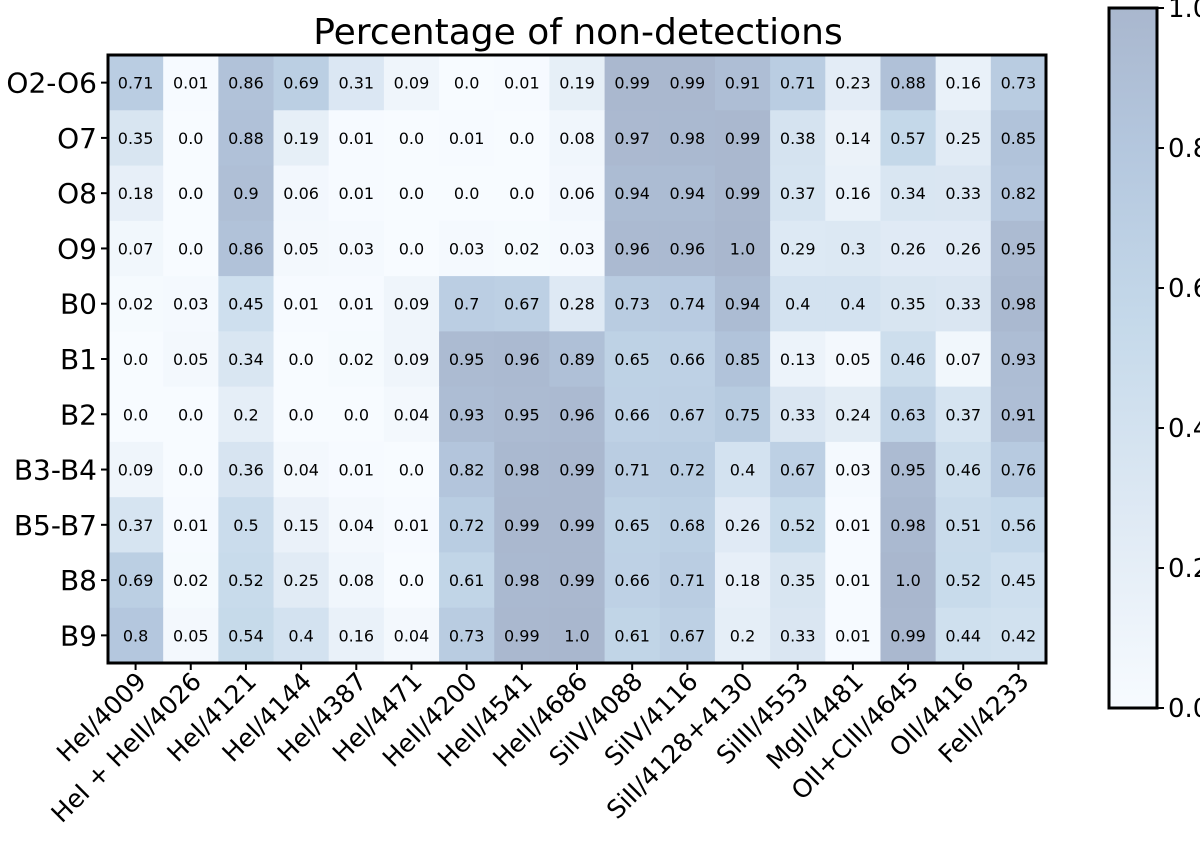 The height and width of the screenshot is (862, 1200). Describe the element at coordinates (136, 138) in the screenshot. I see `cell-value-label: 0.35` at that location.